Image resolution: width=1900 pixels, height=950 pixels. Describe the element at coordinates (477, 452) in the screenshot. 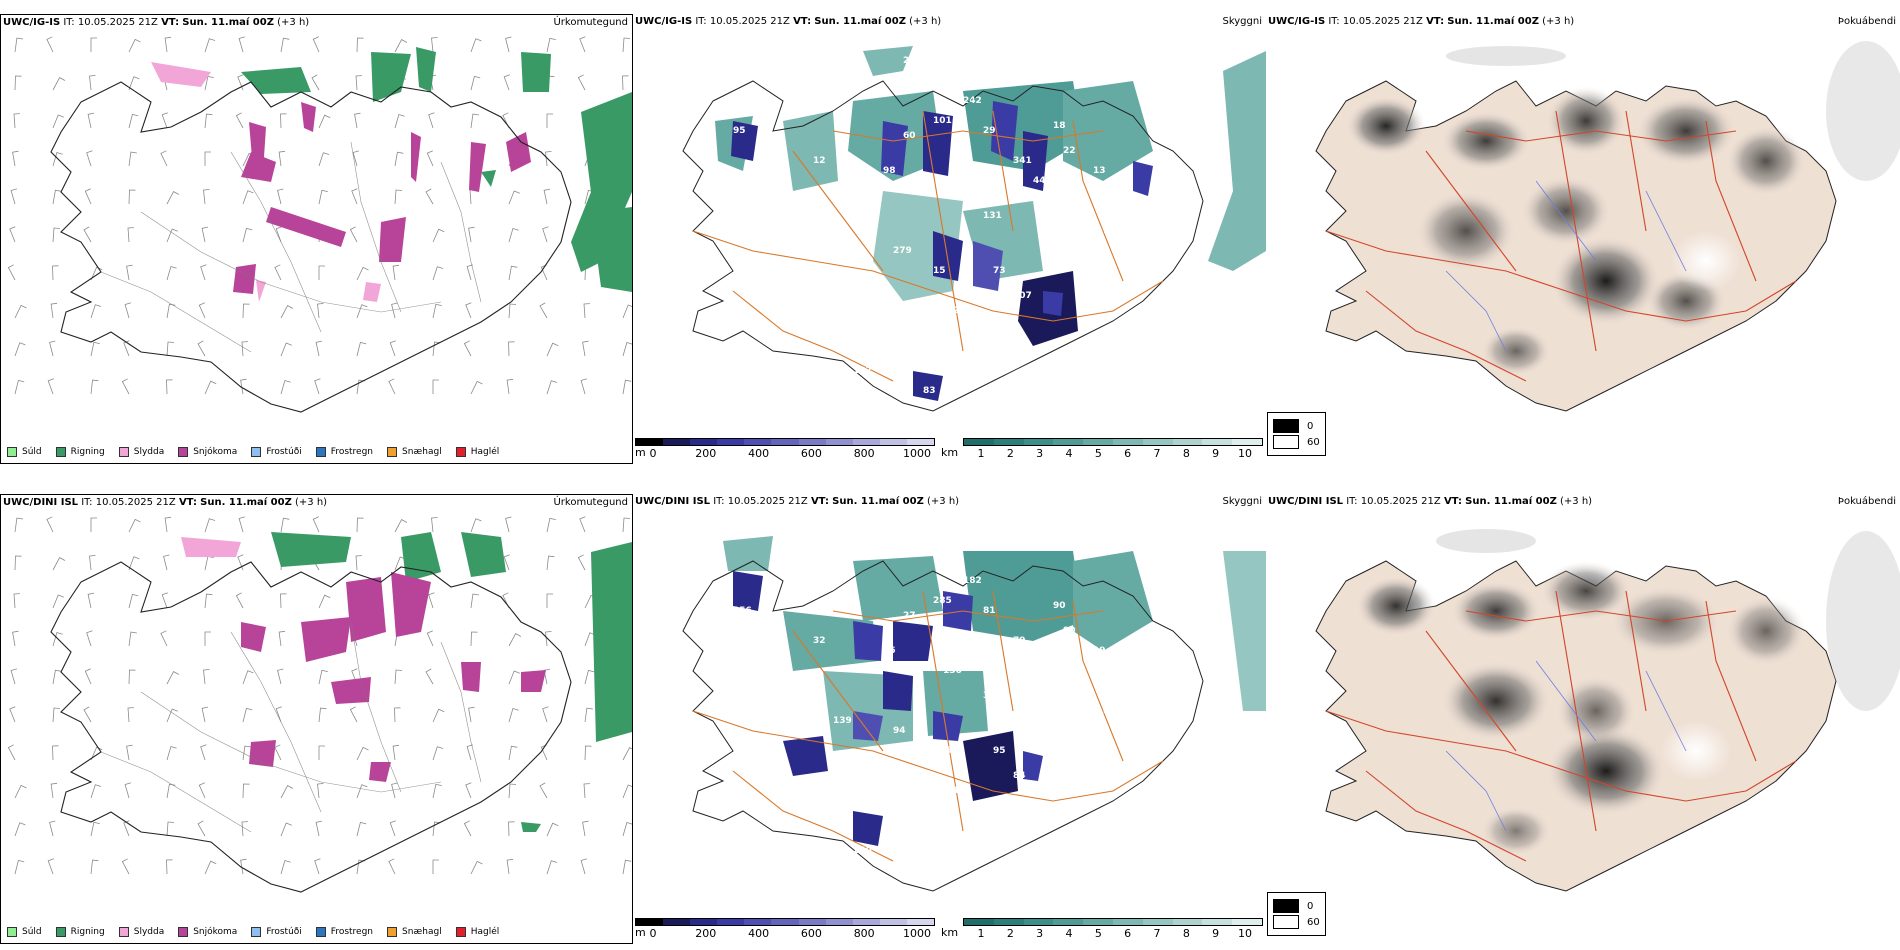

I see `legend-item: Haglél` at that location.